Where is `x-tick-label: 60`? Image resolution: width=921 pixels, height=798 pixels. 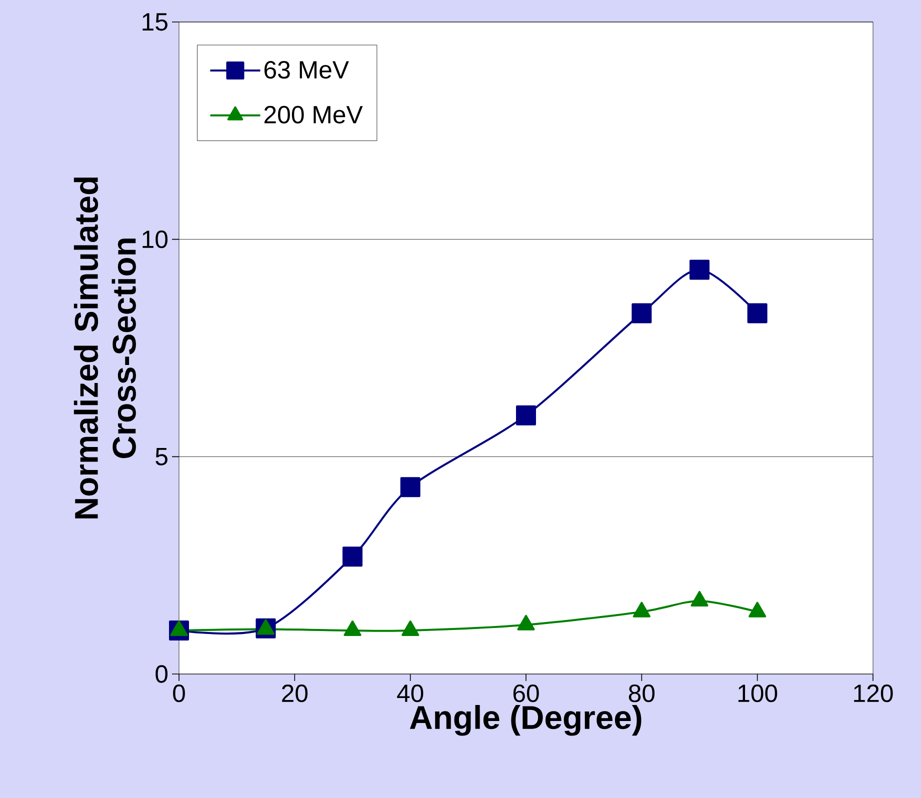 x-tick-label: 60 is located at coordinates (526, 693).